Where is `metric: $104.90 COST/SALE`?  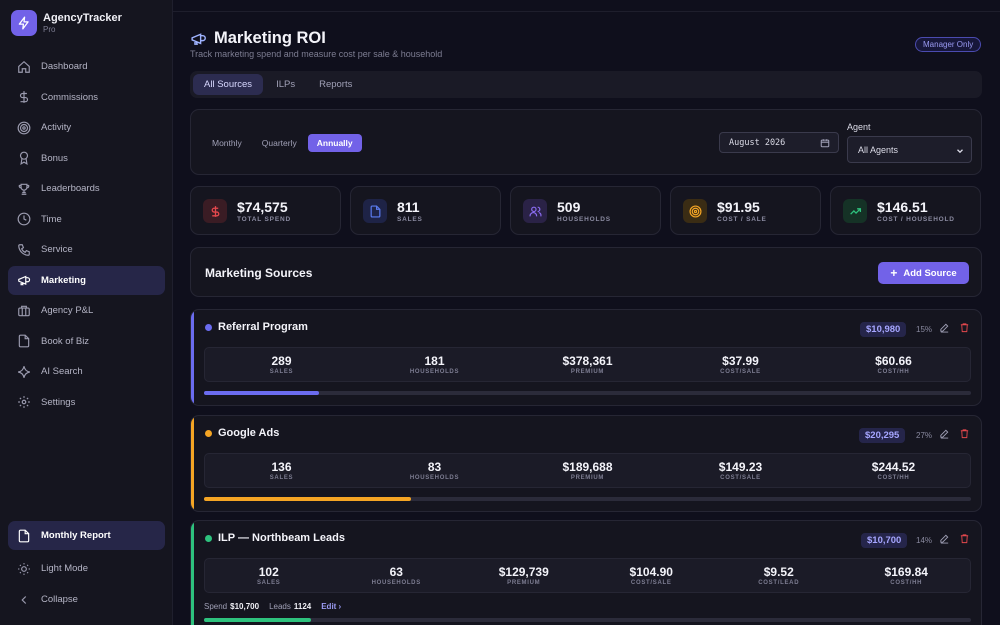 metric: $104.90 COST/SALE is located at coordinates (652, 575).